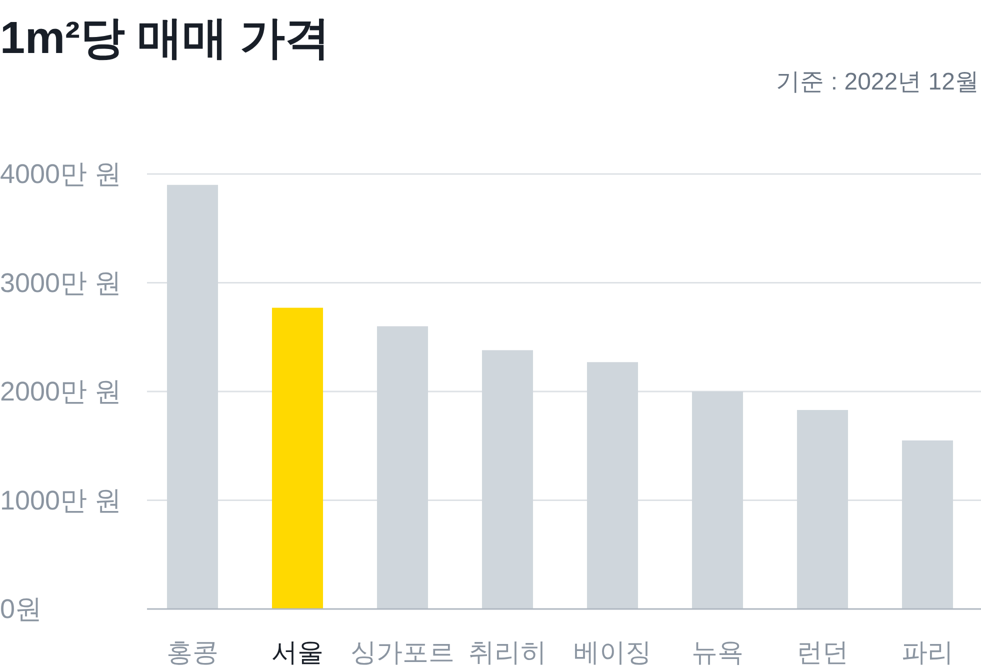  What do you see at coordinates (61, 174) in the screenshot?
I see `y-tick-label: 4000만 원` at bounding box center [61, 174].